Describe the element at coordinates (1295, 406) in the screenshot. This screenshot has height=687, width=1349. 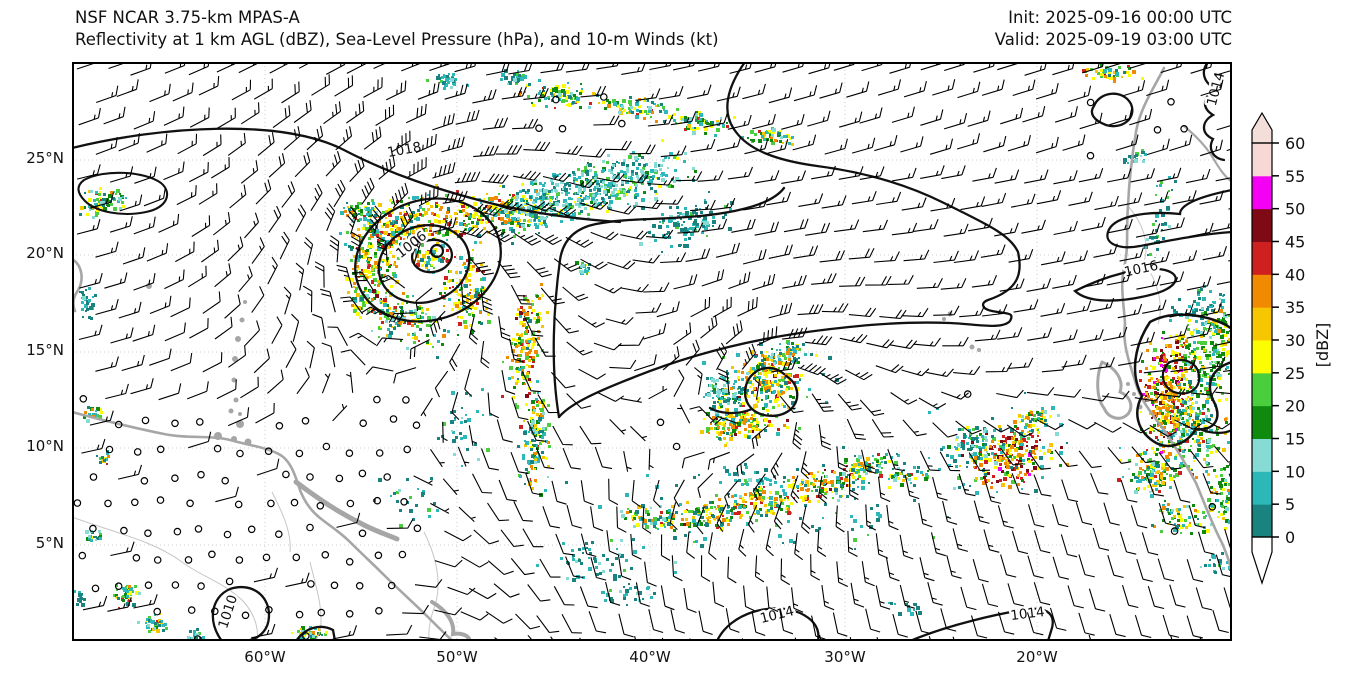
I see `colorbar-tick-label: 20` at that location.